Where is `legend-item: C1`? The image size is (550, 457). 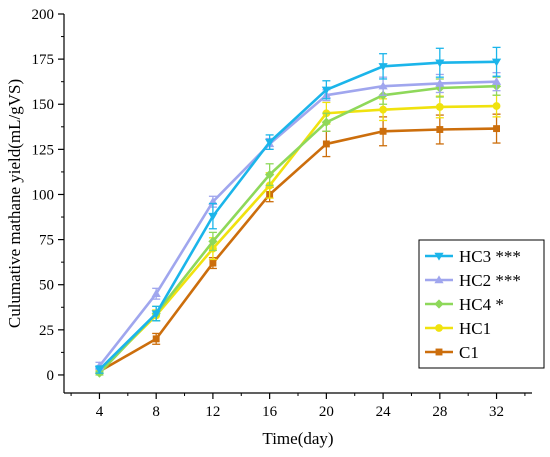 legend-item: C1 is located at coordinates (452, 352).